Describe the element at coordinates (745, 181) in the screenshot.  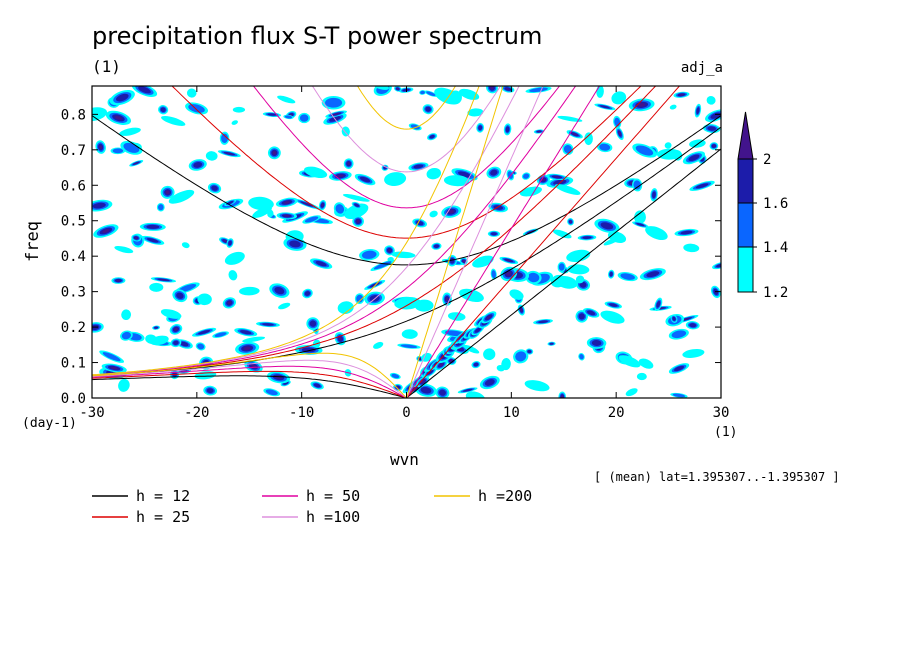
I see `colorbar-segment` at that location.